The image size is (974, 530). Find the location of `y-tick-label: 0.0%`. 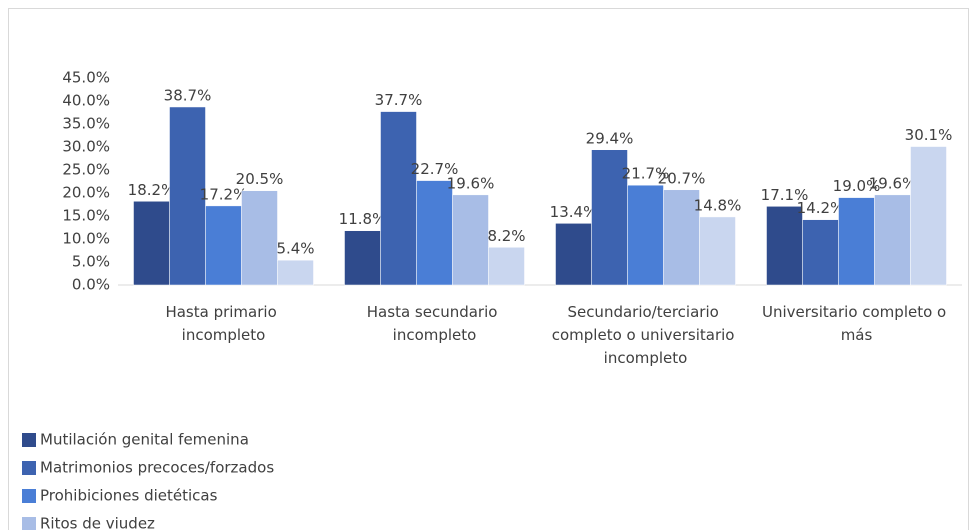

y-tick-label: 0.0% is located at coordinates (91, 285).